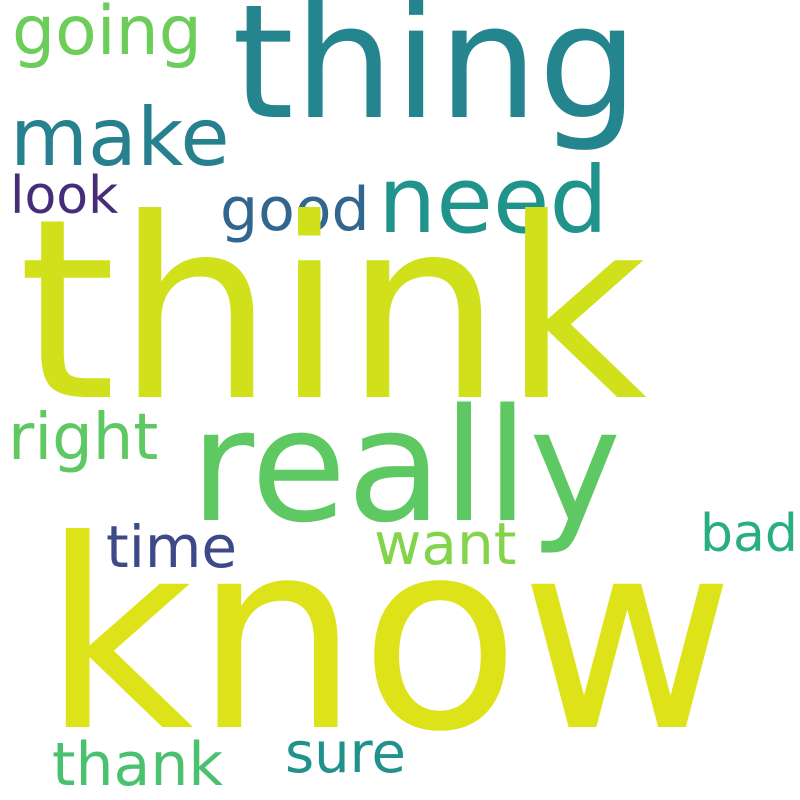 The width and height of the screenshot is (800, 800). What do you see at coordinates (493, 200) in the screenshot?
I see `word-need: need` at bounding box center [493, 200].